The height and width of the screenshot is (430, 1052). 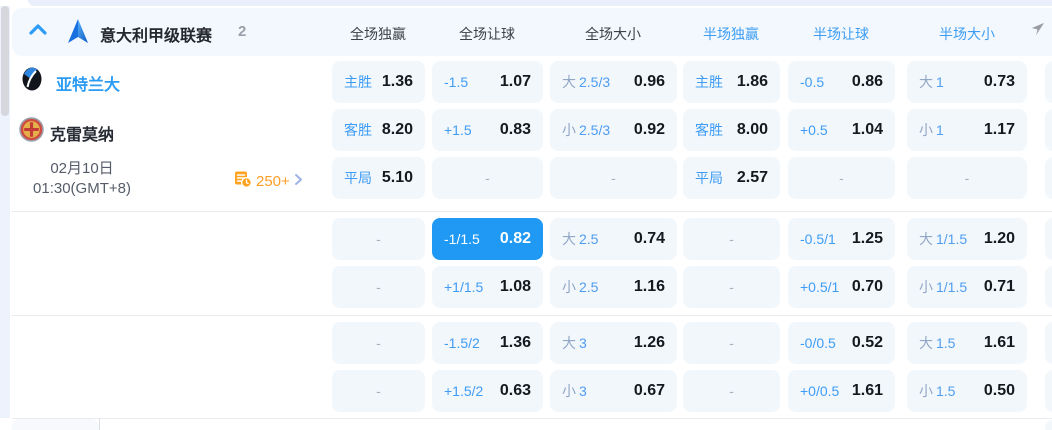 I want to click on odds-cell: 大 1 0.73, so click(x=967, y=82).